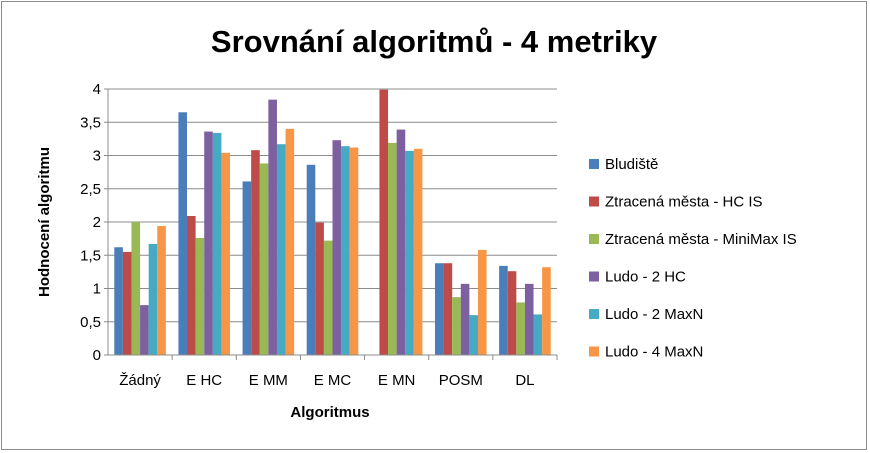  Describe the element at coordinates (524, 380) in the screenshot. I see `x-tick-label: DL` at that location.